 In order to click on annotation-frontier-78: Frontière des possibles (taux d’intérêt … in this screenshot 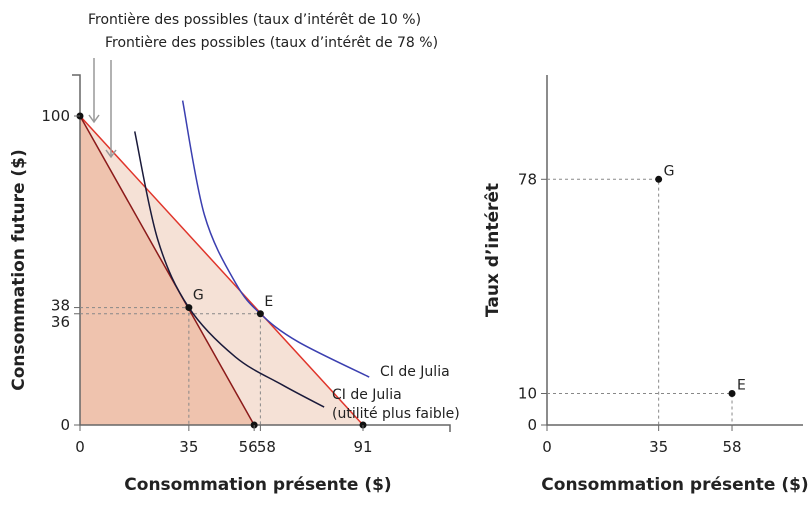, I will do `click(271, 43)`.